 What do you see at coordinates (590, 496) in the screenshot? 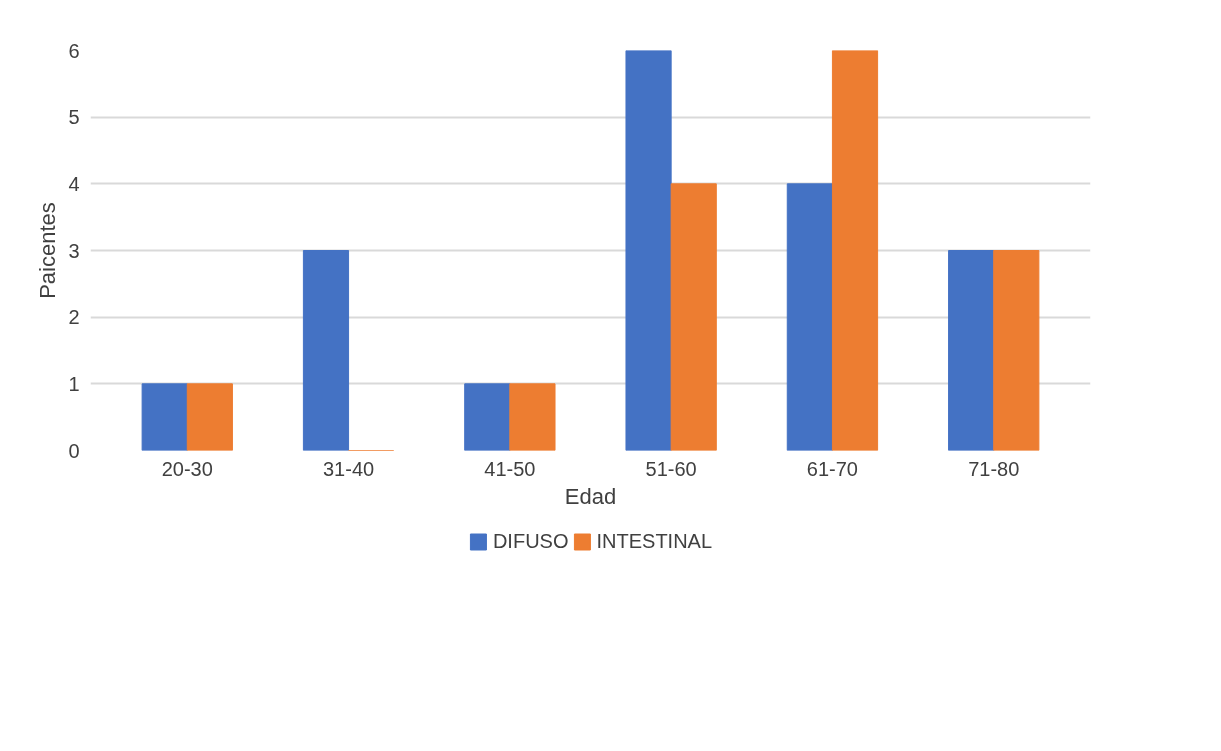
I see `x-axis-title: Edad` at bounding box center [590, 496].